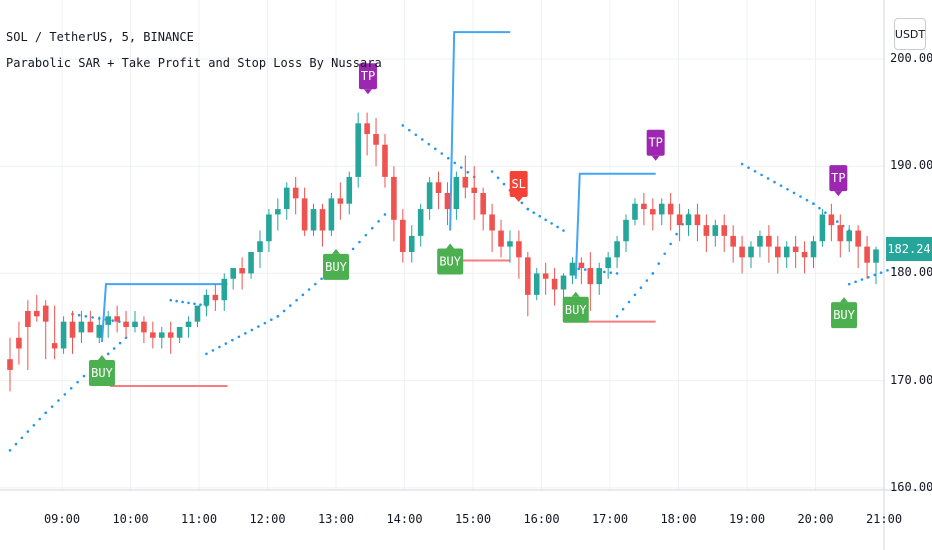 The width and height of the screenshot is (932, 550). What do you see at coordinates (911, 272) in the screenshot?
I see `price-tick-label: 180.00` at bounding box center [911, 272].